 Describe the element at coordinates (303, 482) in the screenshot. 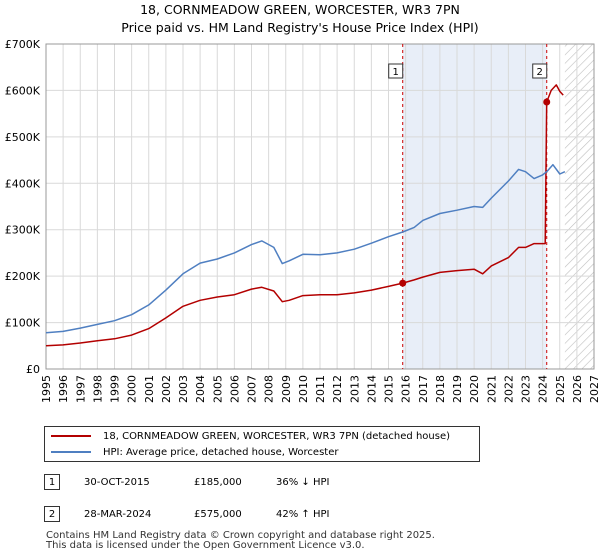

I see `transaction-hpi-change: 36% ↓ HPI` at that location.